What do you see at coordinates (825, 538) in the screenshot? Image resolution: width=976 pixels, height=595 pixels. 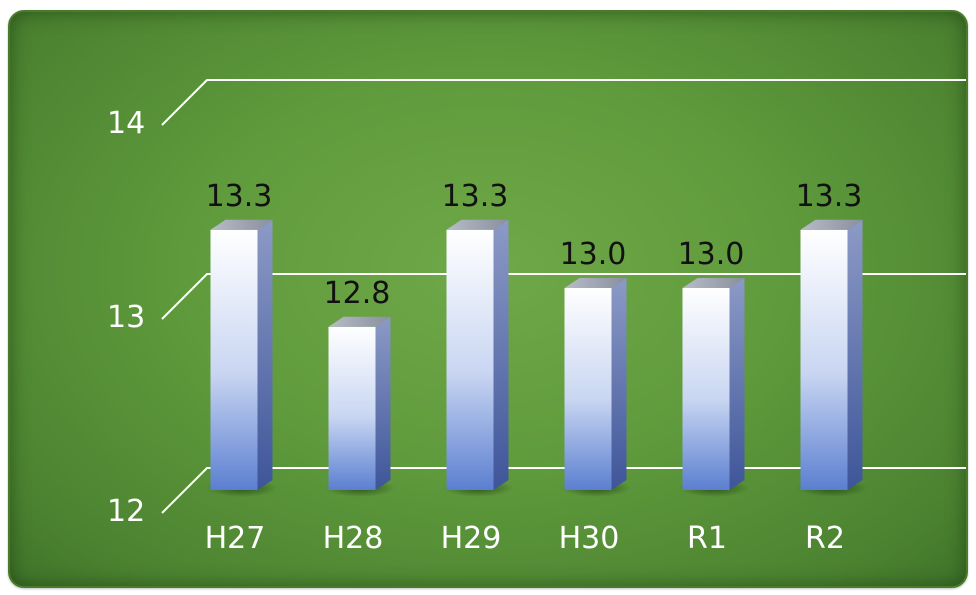 I see `x-tick-label: R2` at bounding box center [825, 538].